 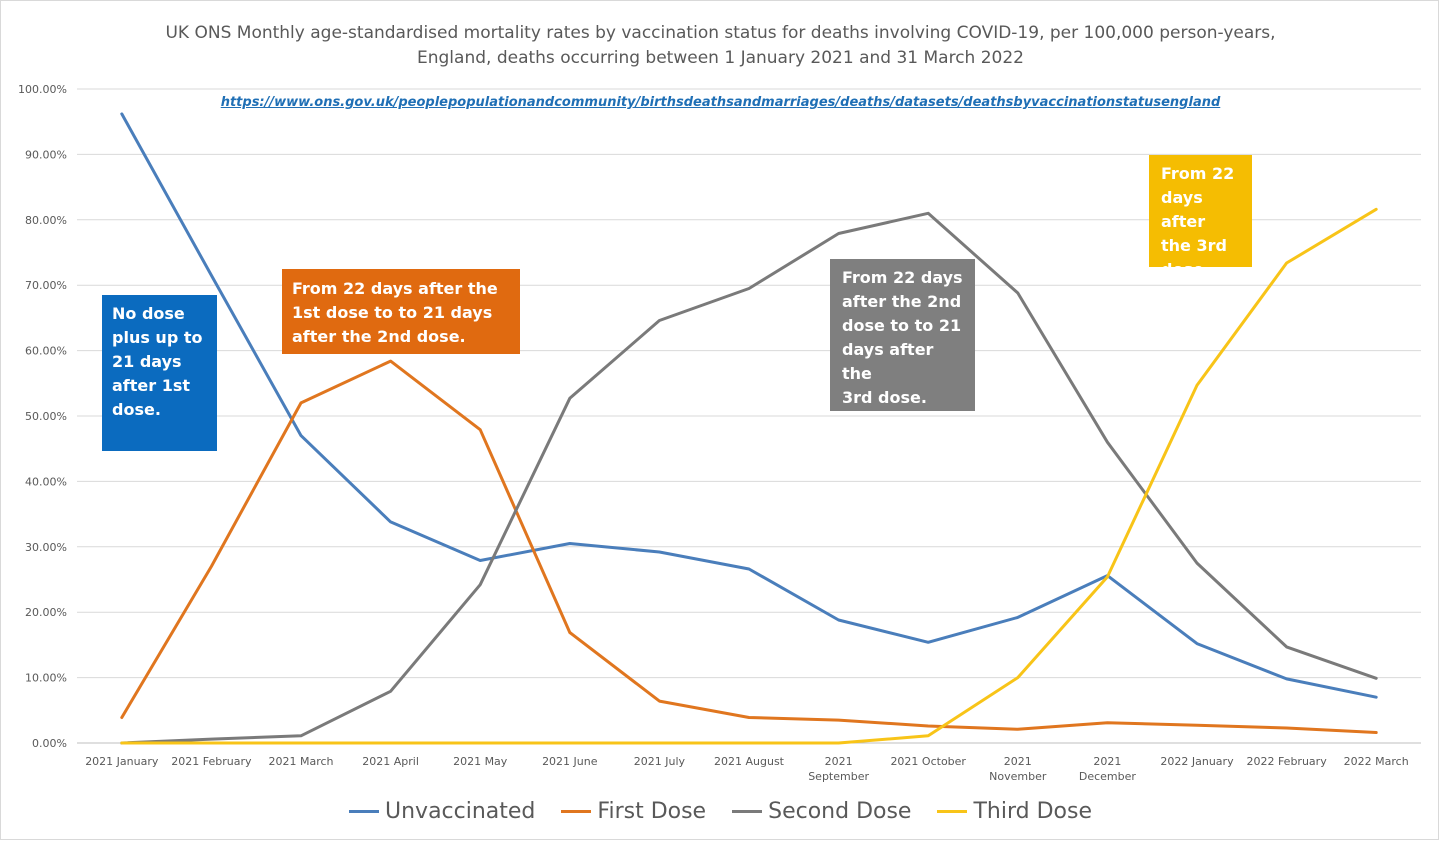 What do you see at coordinates (838, 769) in the screenshot?
I see `x-tick-label: 2021 September` at bounding box center [838, 769].